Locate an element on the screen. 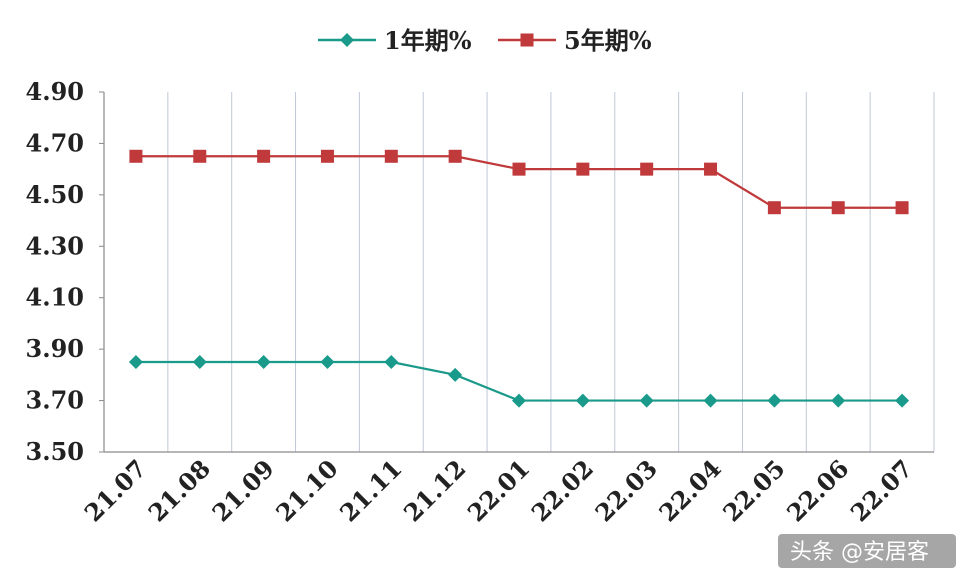 The image size is (962, 578). y-axis-ticks: 4.90 4.70 4.50 4.30 4.10 3.90 3.70 3.50 is located at coordinates (65, 271).